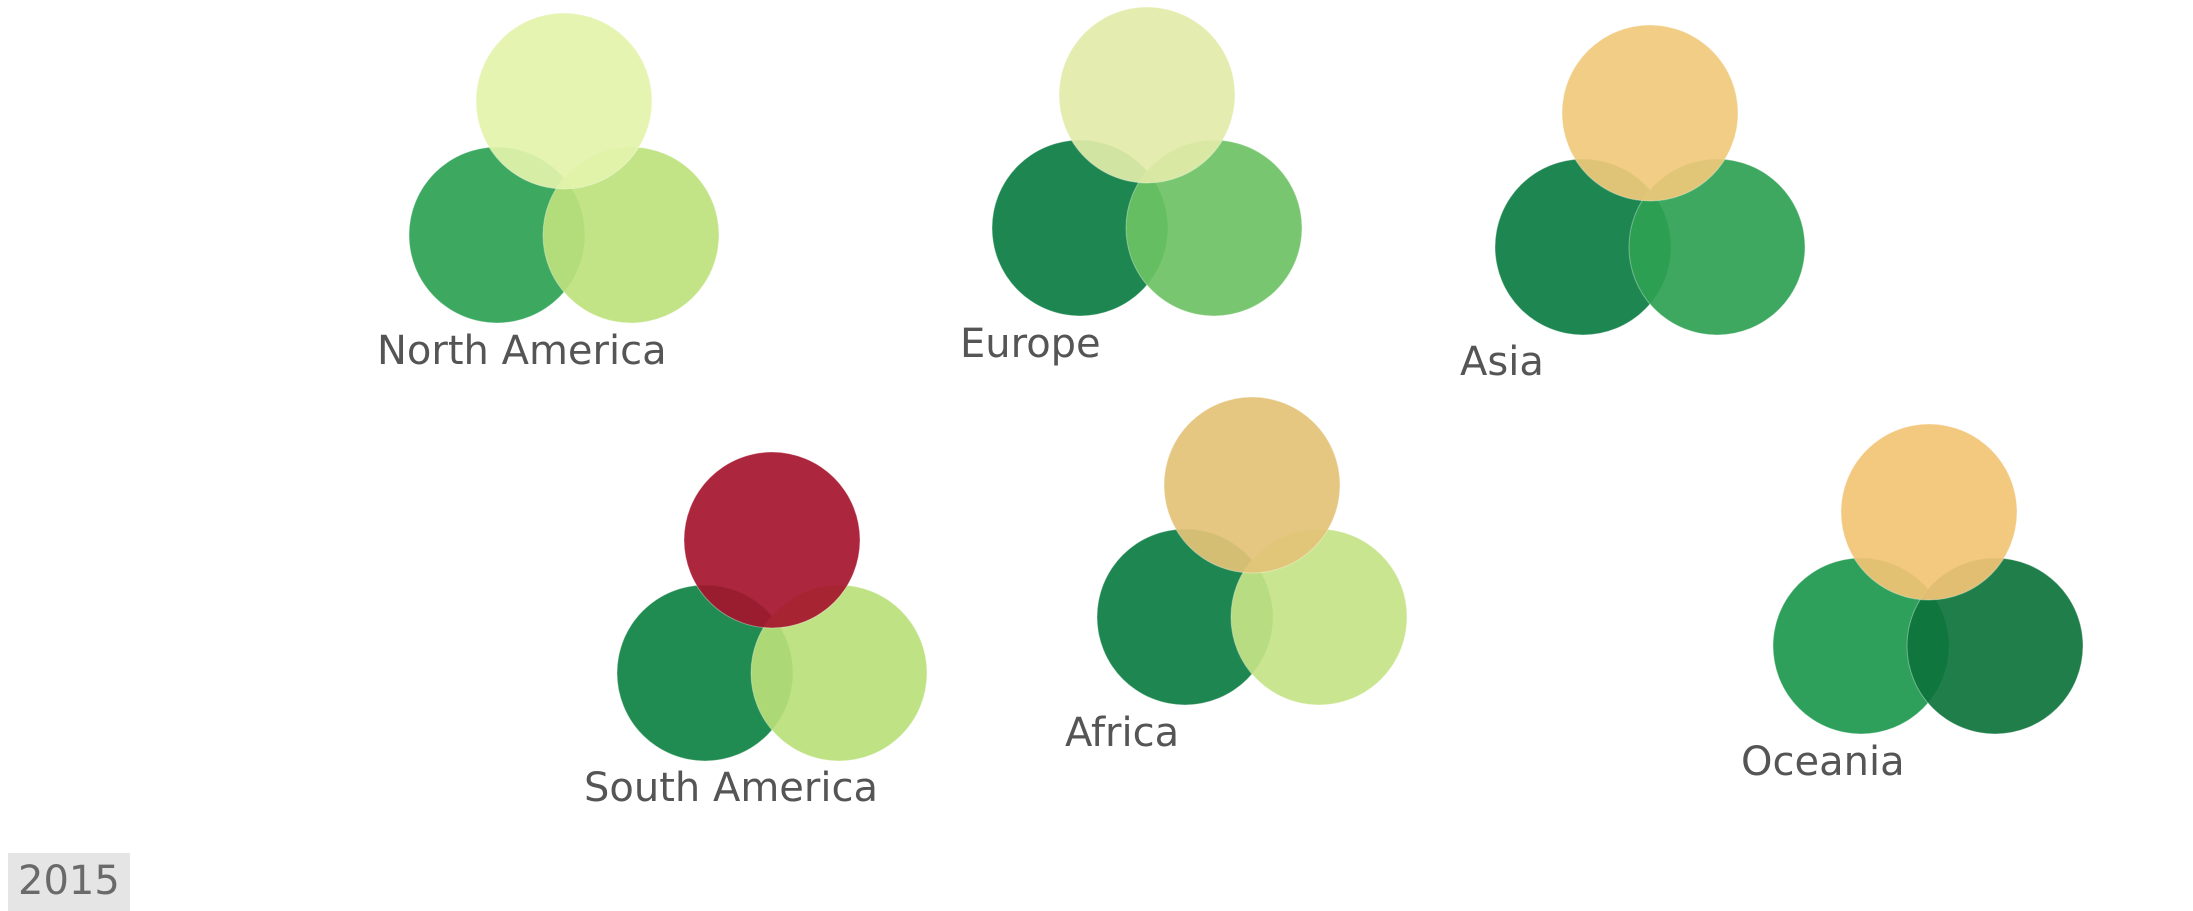 The image size is (2193, 911). I want to click on europe-circle-top, so click(1147, 95).